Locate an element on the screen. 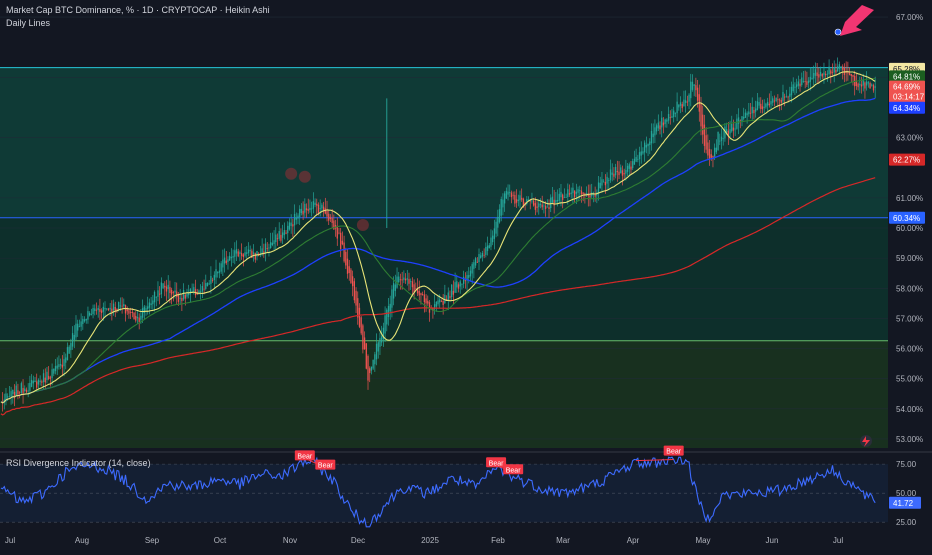  x-tick-label: Oct is located at coordinates (220, 540).